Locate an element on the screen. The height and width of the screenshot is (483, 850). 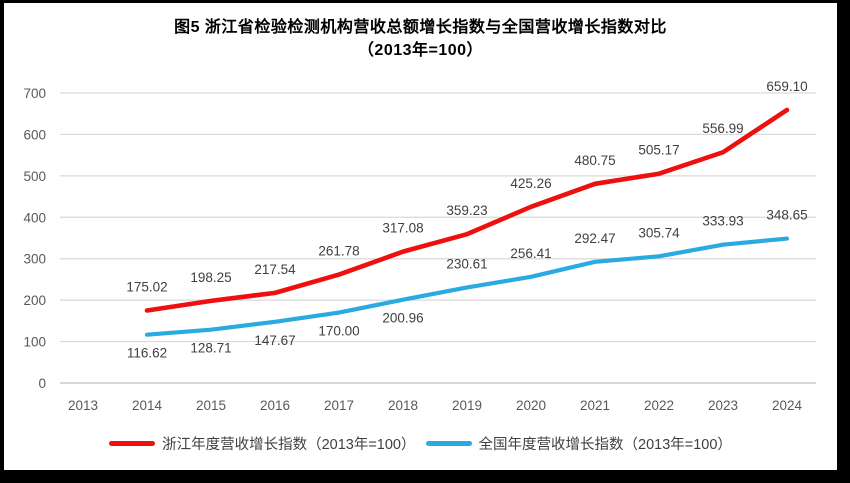
data-label-series-0: 359.23 is located at coordinates (466, 210).